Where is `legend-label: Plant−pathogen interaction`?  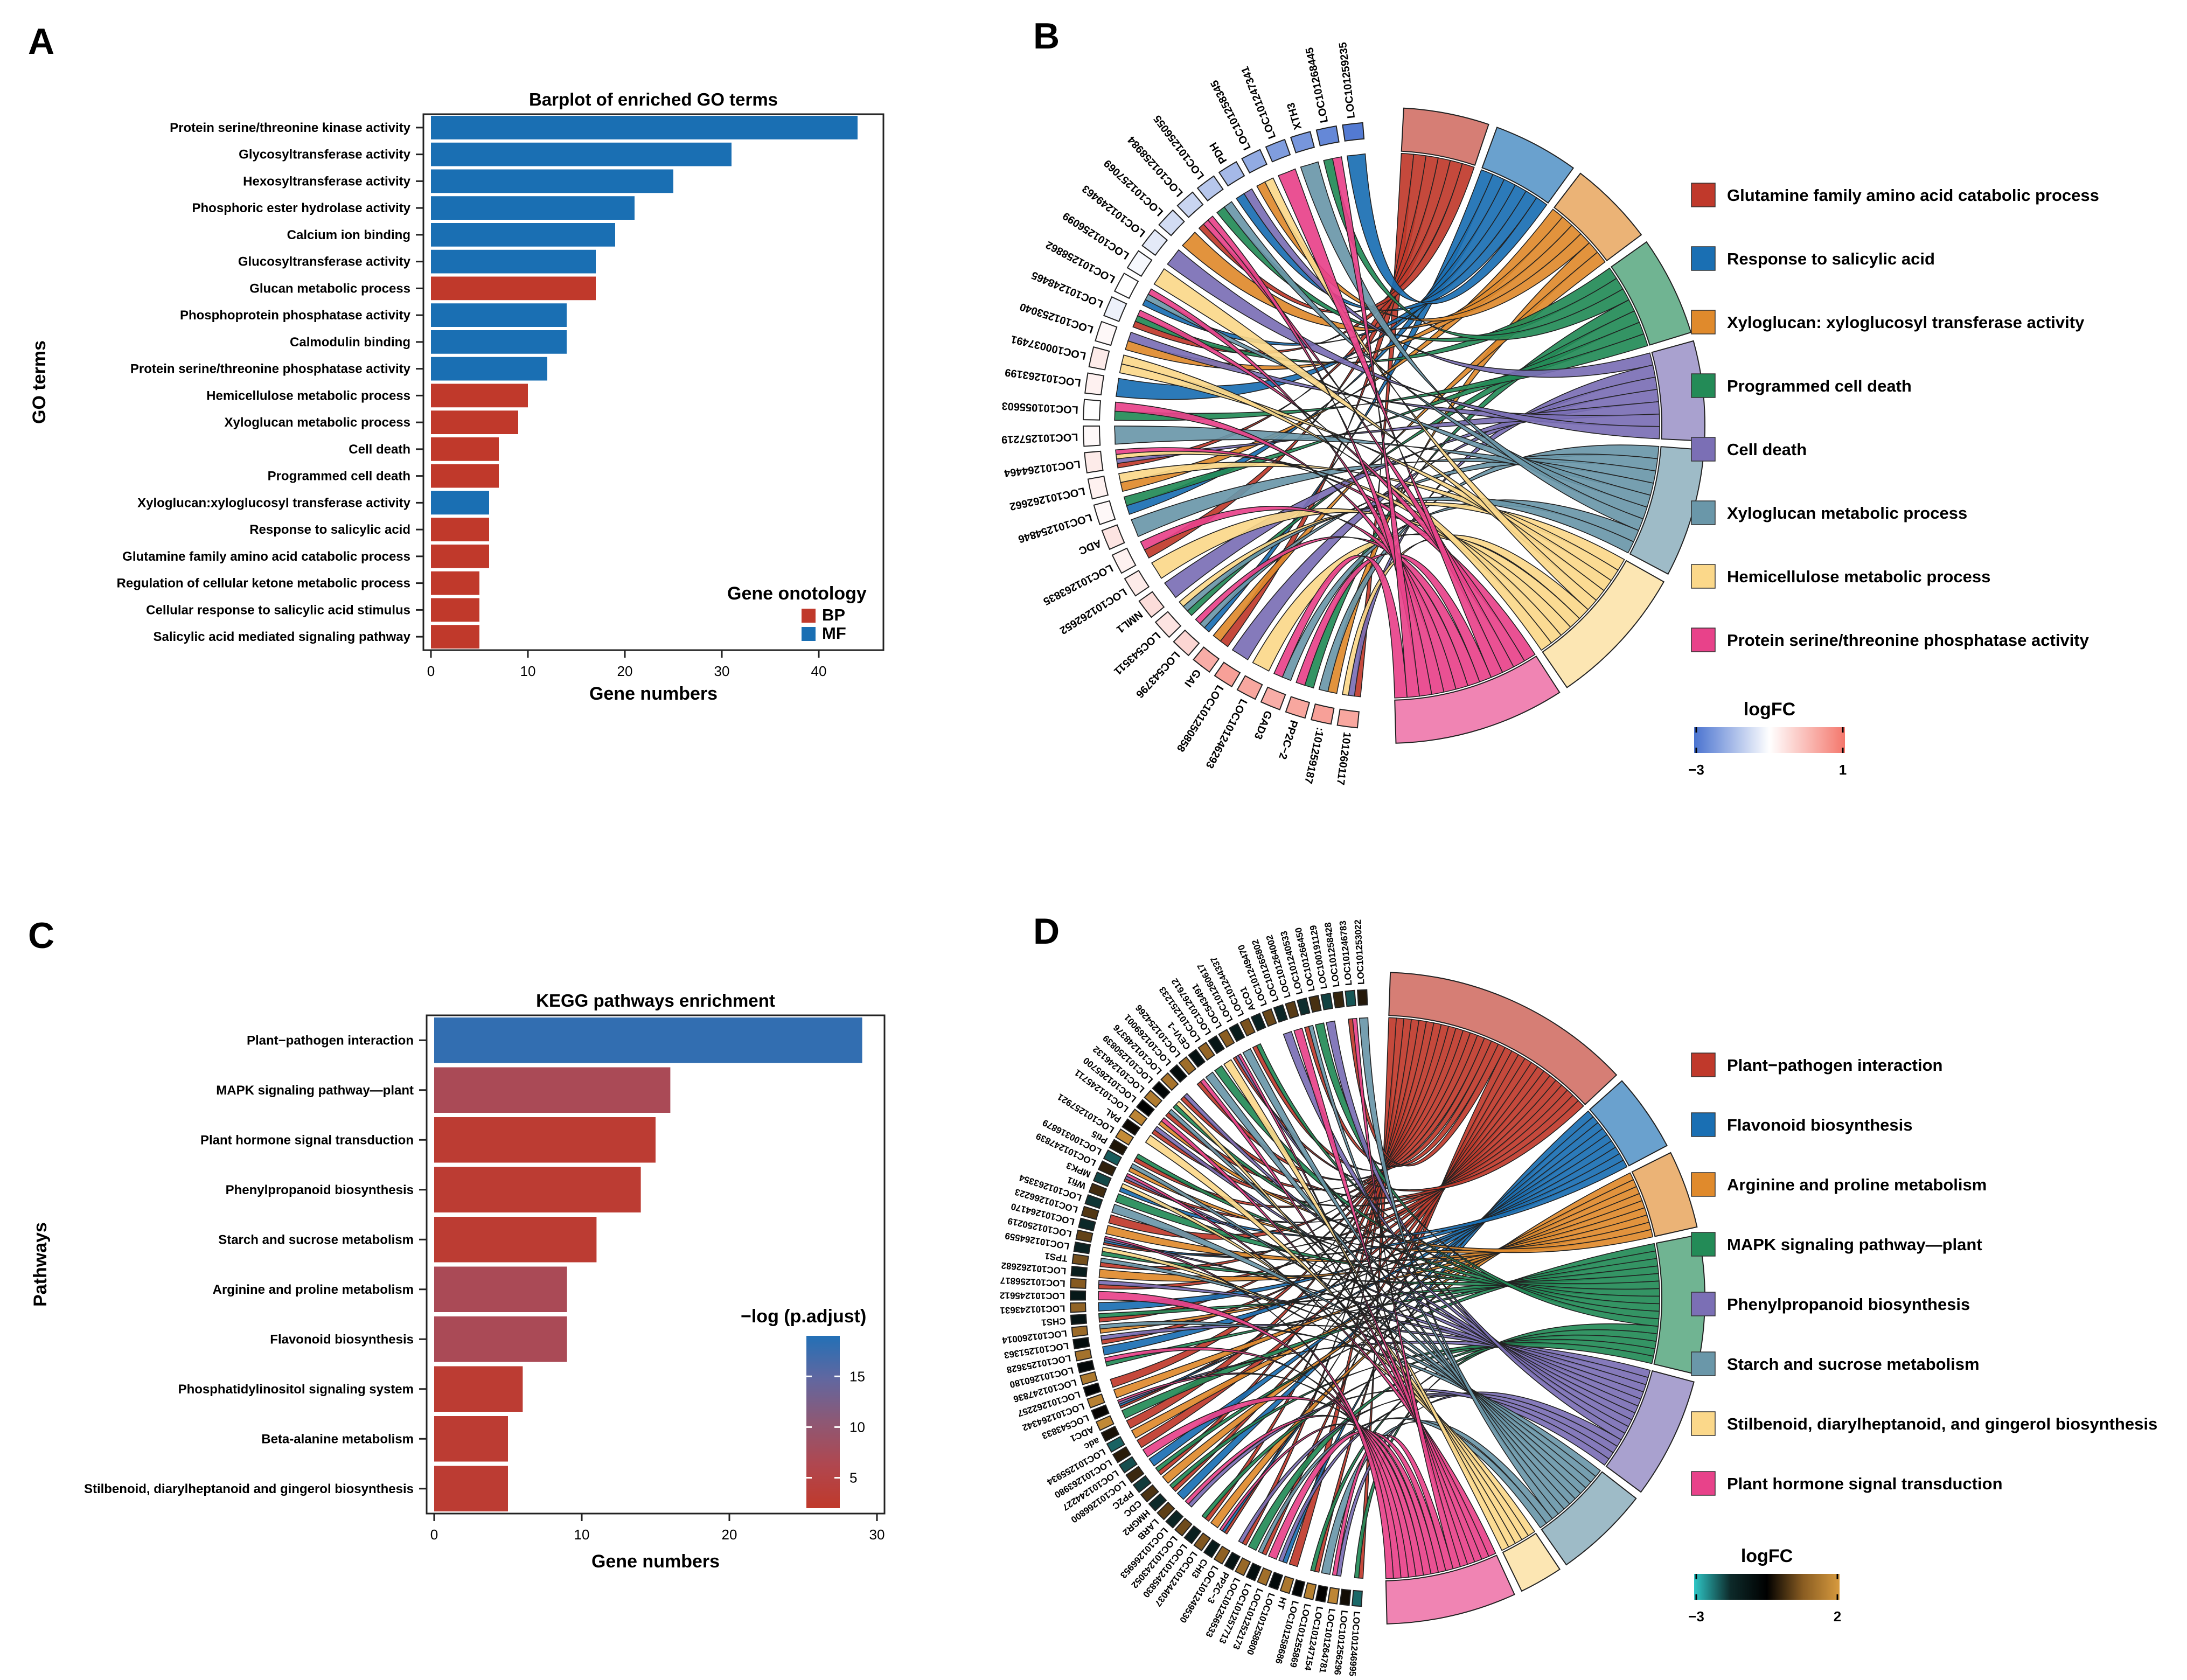
legend-label: Plant−pathogen interaction is located at coordinates (1834, 1065).